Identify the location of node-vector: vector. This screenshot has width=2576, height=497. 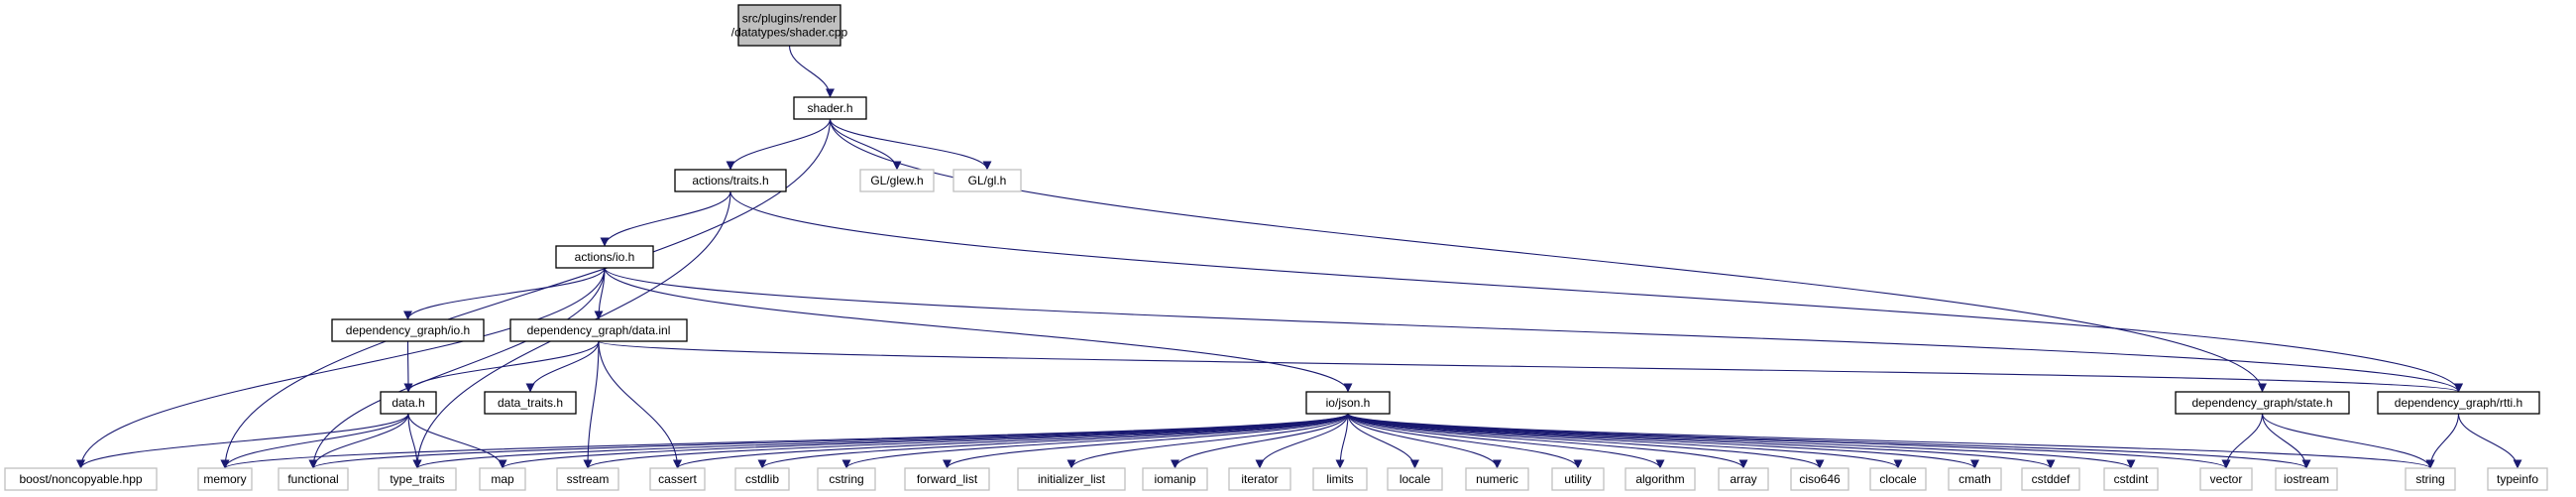
(2226, 479).